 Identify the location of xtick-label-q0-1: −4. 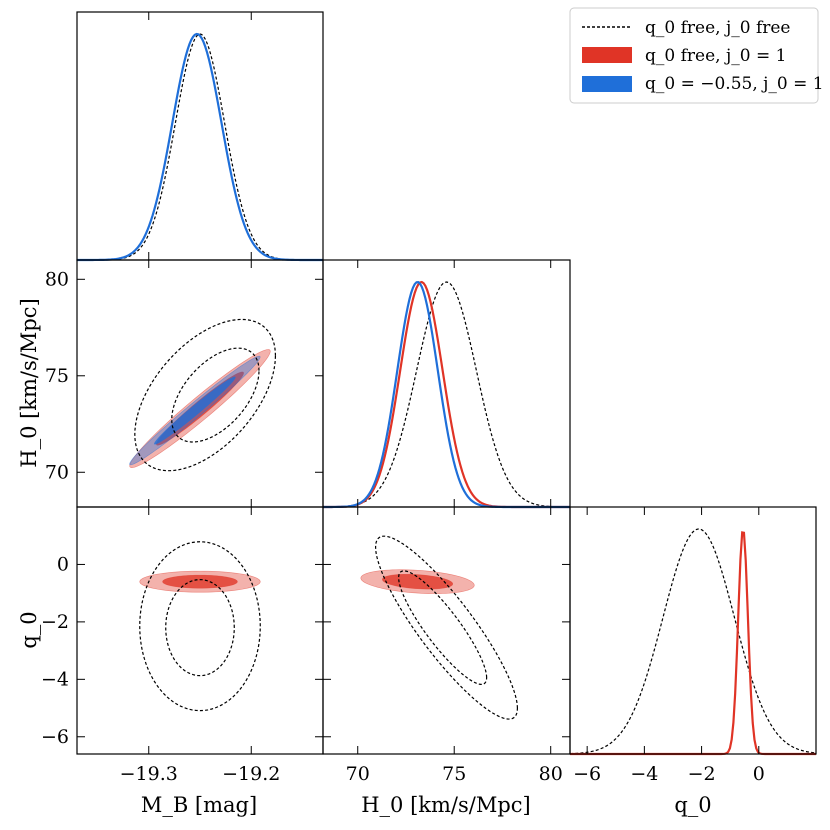
(644, 774).